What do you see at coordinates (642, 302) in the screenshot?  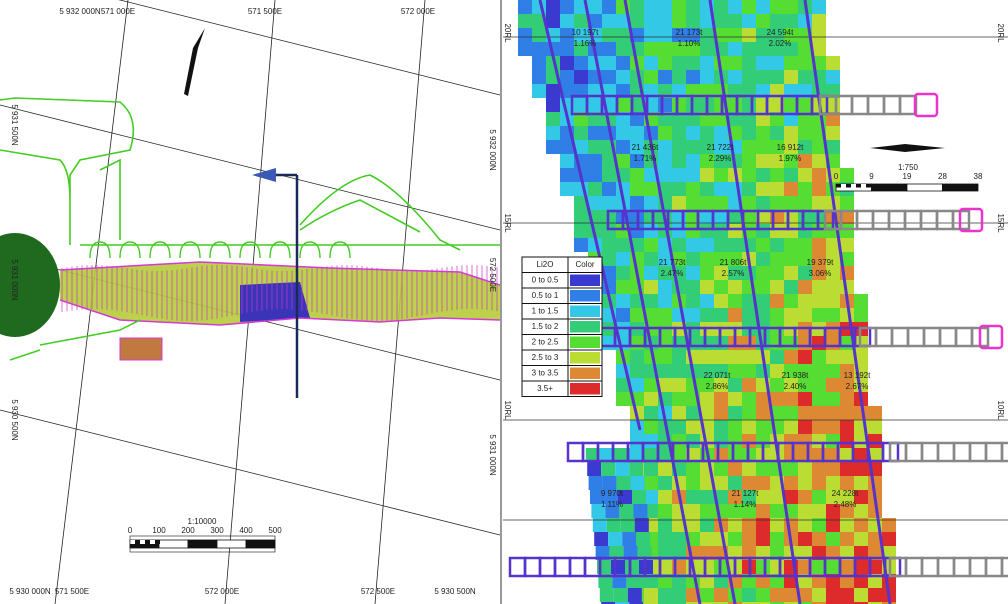 I see `stope-boundary` at bounding box center [642, 302].